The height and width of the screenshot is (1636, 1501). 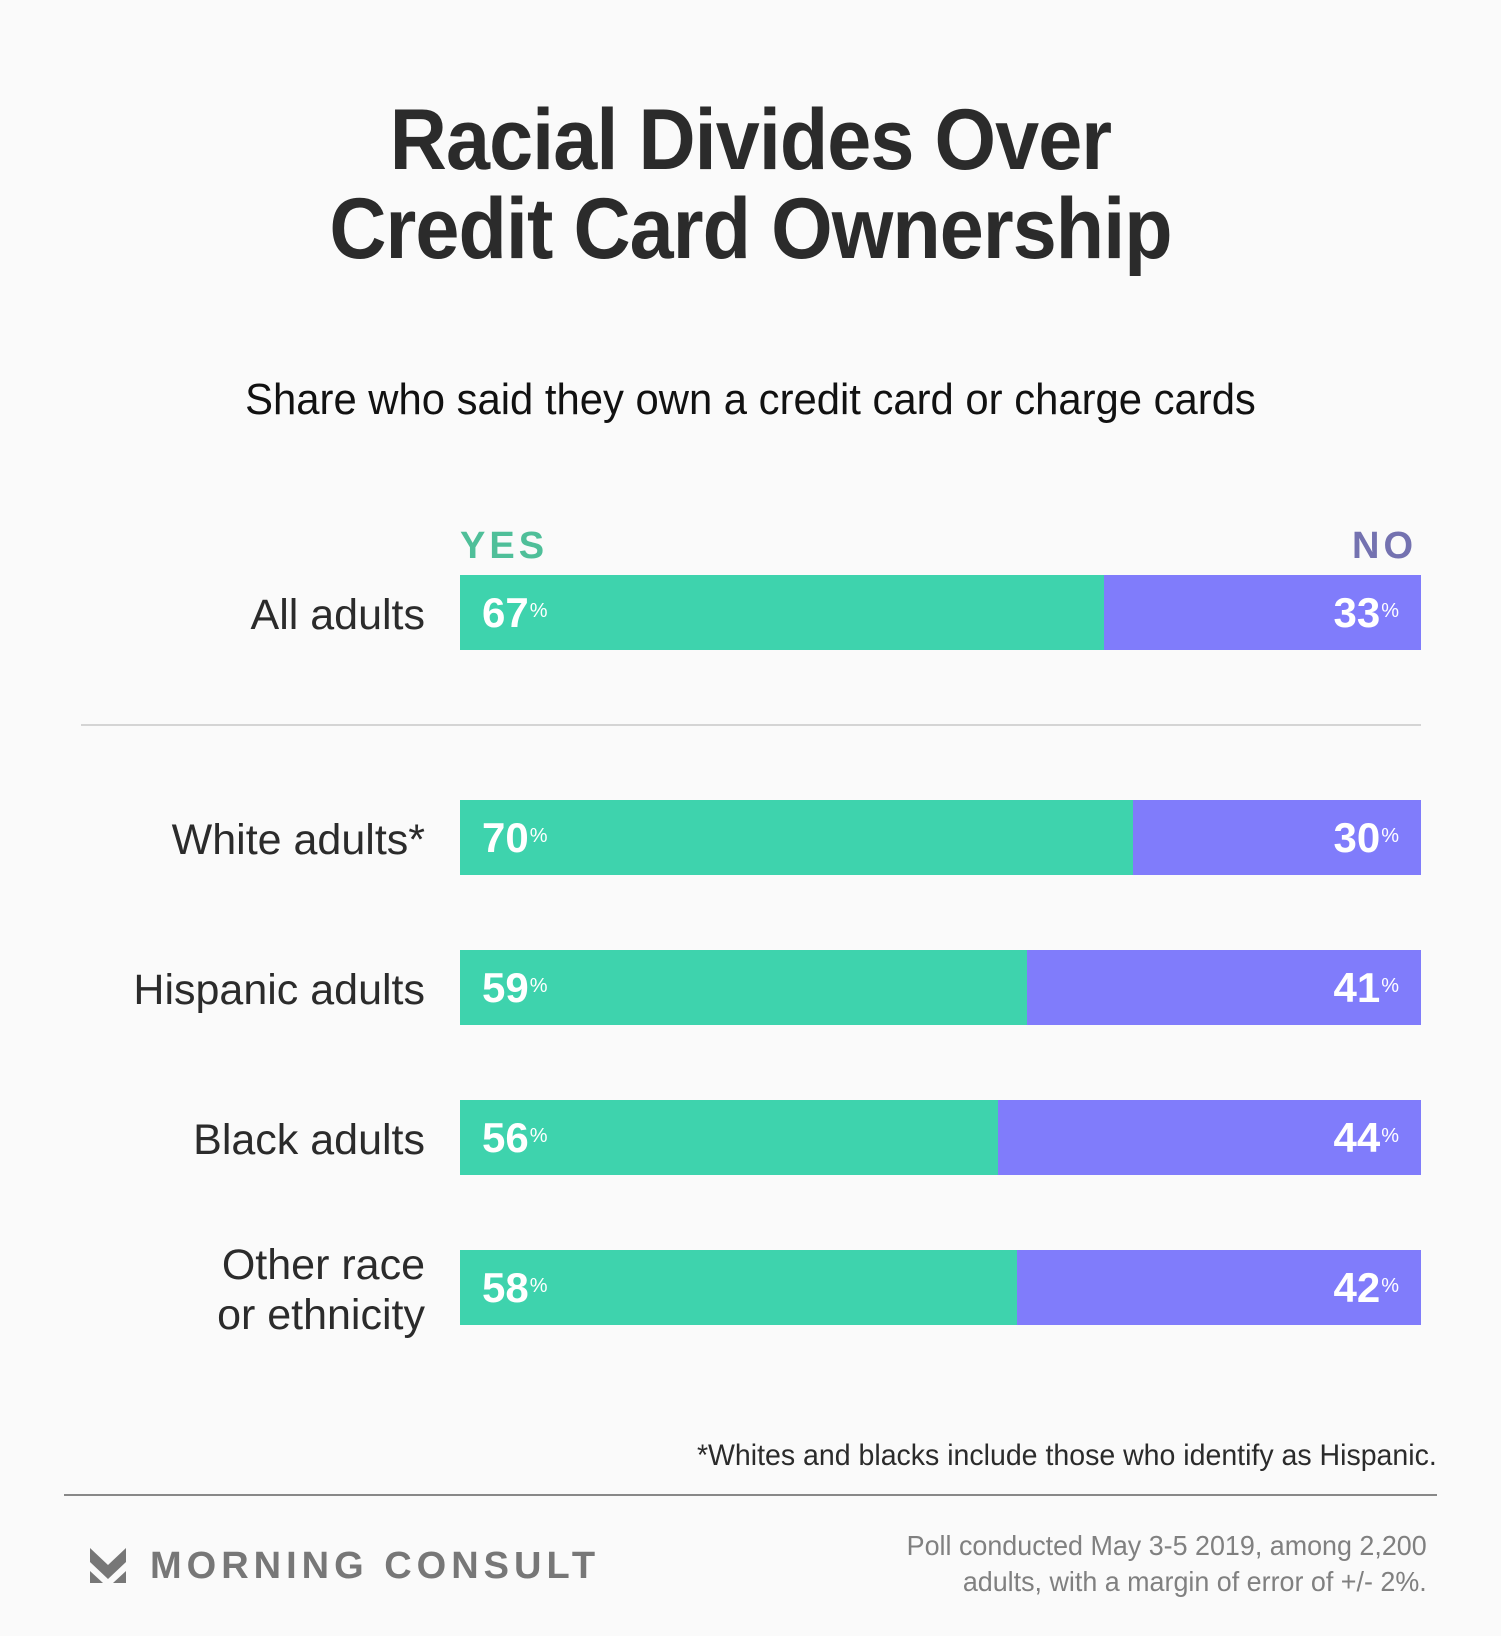 I want to click on data-label-value: 70, so click(x=505, y=837).